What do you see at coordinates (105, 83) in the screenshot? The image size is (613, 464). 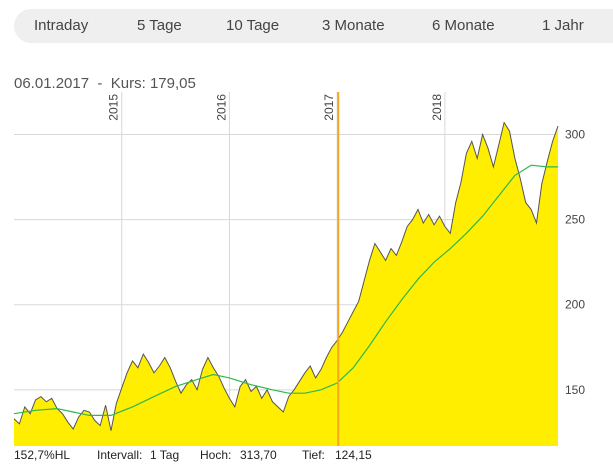 I see `cursor-quote: 06.01.2017 - Kurs: 179,05` at bounding box center [105, 83].